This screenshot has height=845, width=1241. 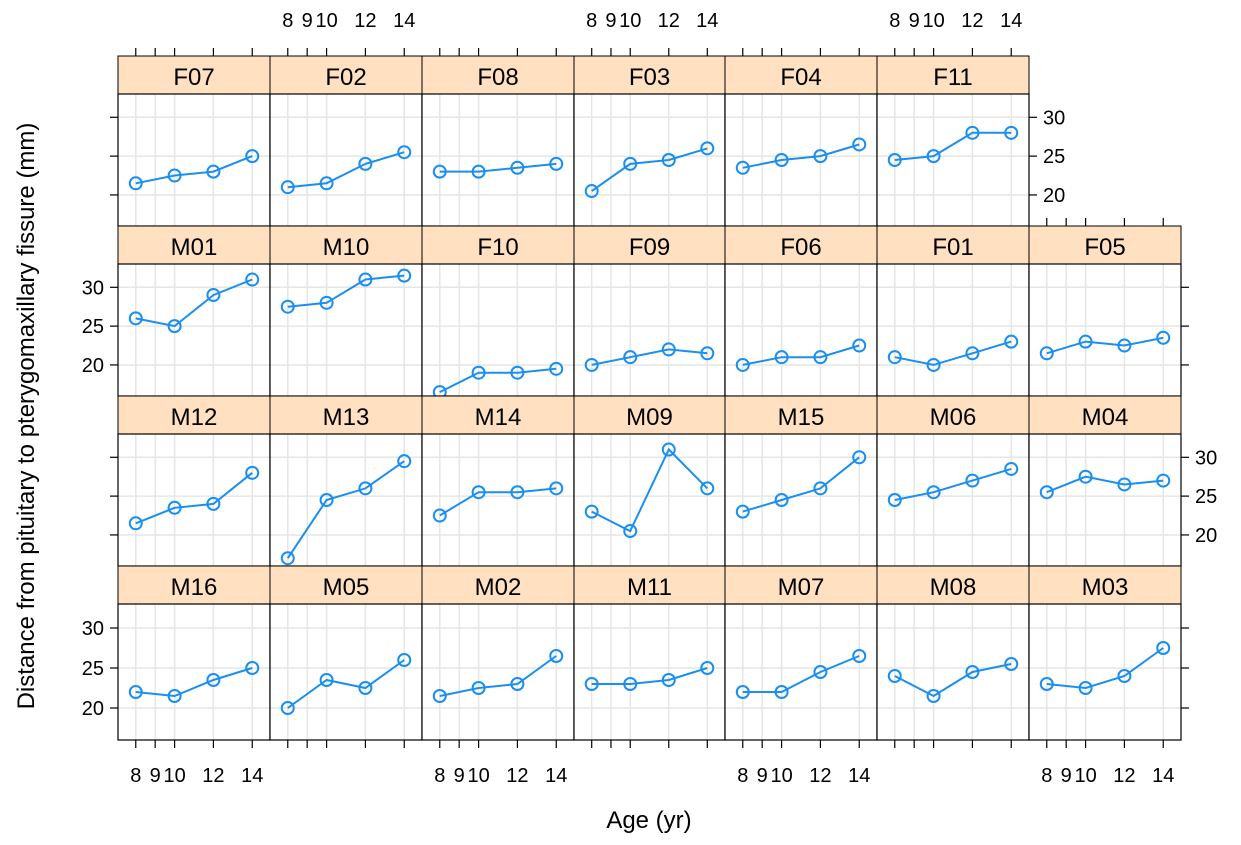 I want to click on panel-f09: F09, so click(x=649, y=311).